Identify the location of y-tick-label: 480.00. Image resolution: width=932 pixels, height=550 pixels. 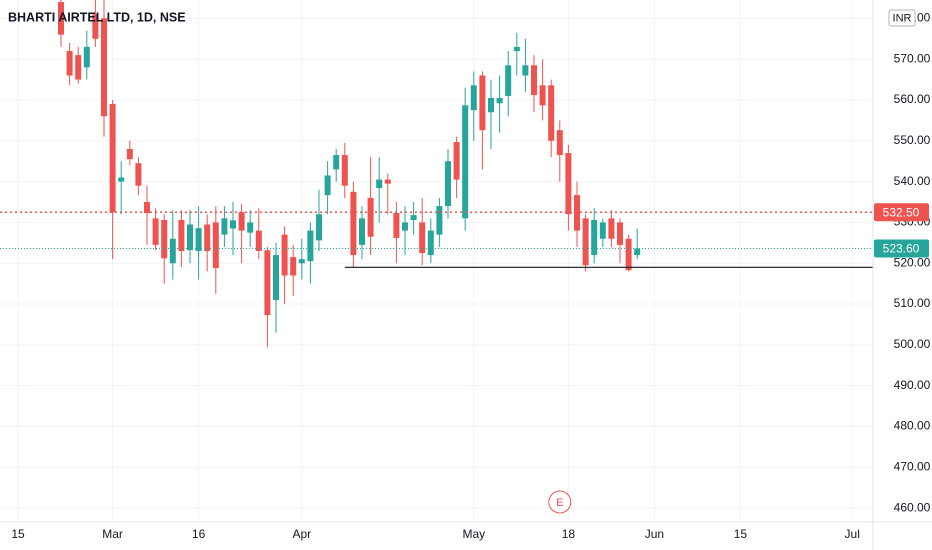
(912, 426).